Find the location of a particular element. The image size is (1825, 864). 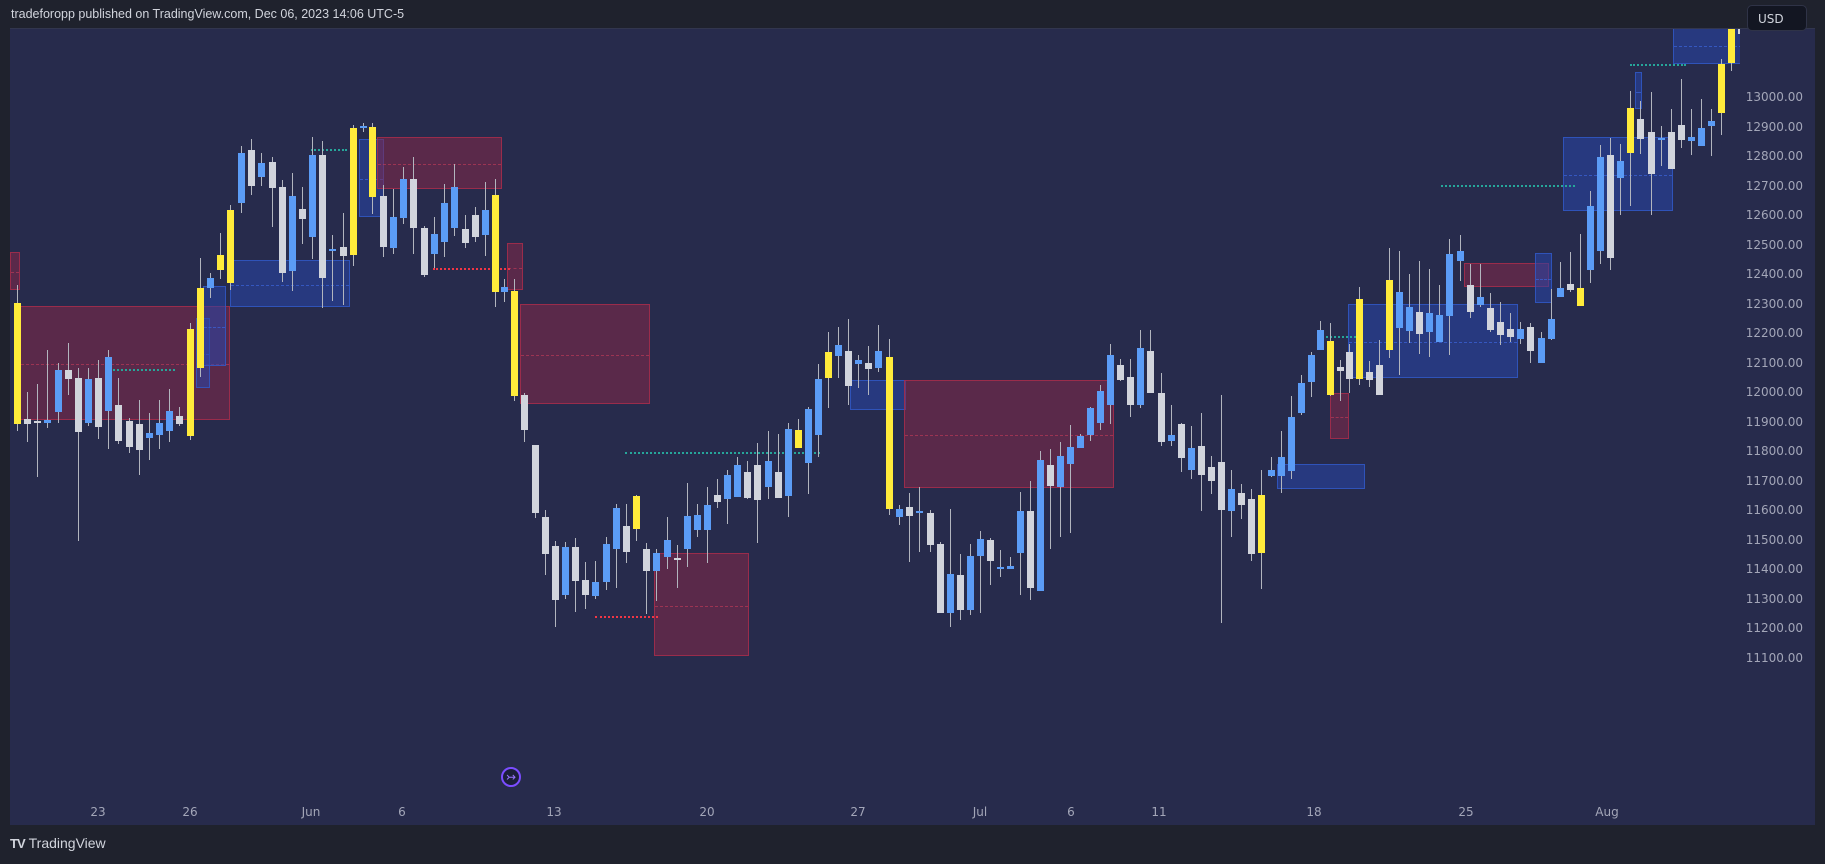

time-tick-label: 20 is located at coordinates (707, 812).